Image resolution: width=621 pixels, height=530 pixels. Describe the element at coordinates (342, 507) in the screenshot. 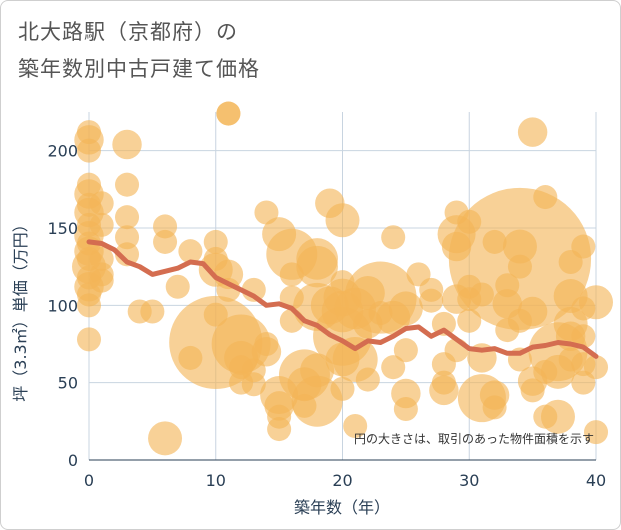

I see `x-axis-label: 築年数（年）` at that location.